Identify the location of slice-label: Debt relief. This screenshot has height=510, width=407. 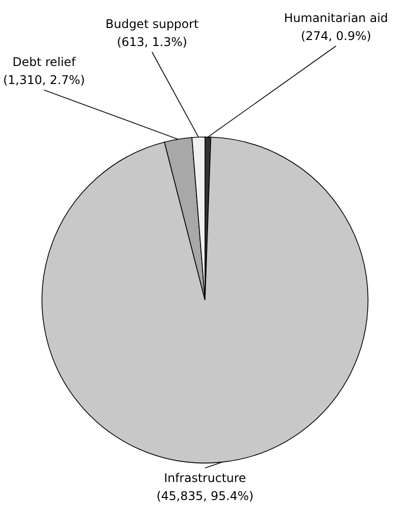
(44, 62).